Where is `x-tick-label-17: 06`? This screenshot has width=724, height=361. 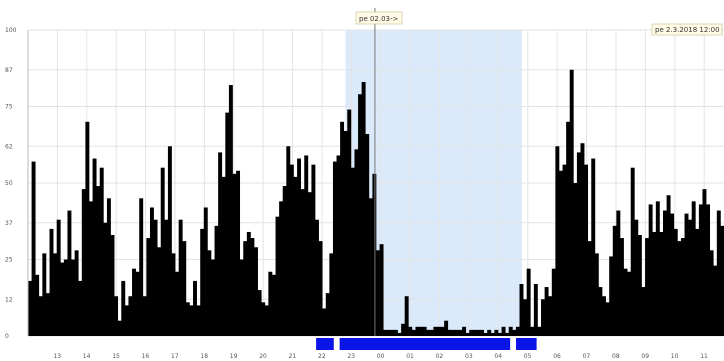
x-tick-label-17: 06 is located at coordinates (557, 356).